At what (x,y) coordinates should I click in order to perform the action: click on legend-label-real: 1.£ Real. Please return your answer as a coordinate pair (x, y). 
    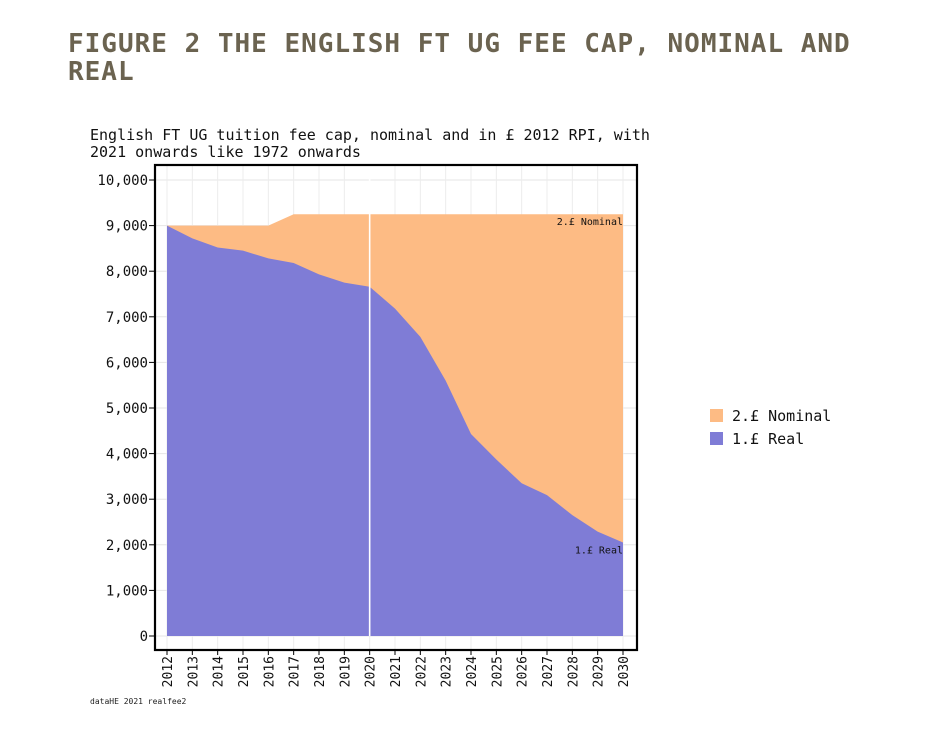
    Looking at the image, I should click on (768, 438).